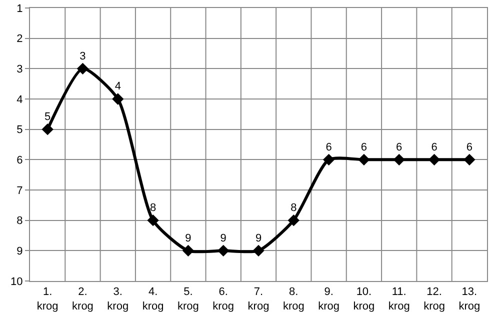 This screenshot has height=325, width=499. Describe the element at coordinates (83, 299) in the screenshot. I see `x-tick-label: 2. krog` at that location.